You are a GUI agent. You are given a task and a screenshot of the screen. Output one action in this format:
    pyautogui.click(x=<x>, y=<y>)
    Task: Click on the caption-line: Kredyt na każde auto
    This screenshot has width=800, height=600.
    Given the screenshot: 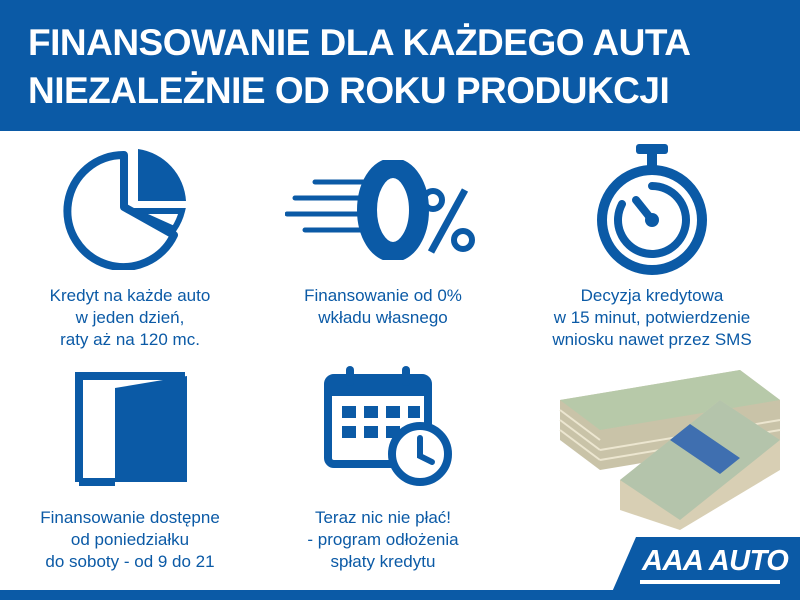 What is the action you would take?
    pyautogui.click(x=130, y=295)
    